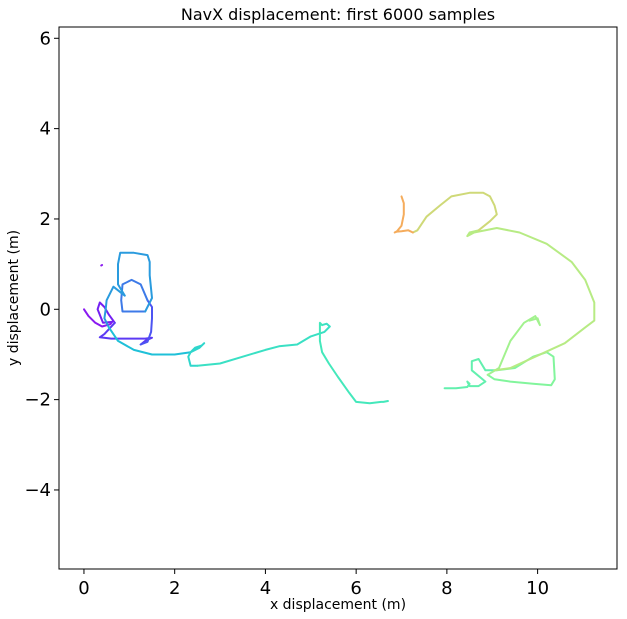 This screenshot has height=619, width=627. What do you see at coordinates (45, 129) in the screenshot?
I see `y-tick-label: 4` at bounding box center [45, 129].